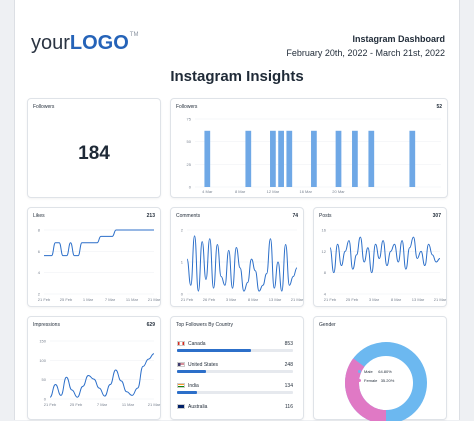  What do you see at coordinates (273, 191) in the screenshot?
I see `x-tick-label: 12 Mar` at bounding box center [273, 191].